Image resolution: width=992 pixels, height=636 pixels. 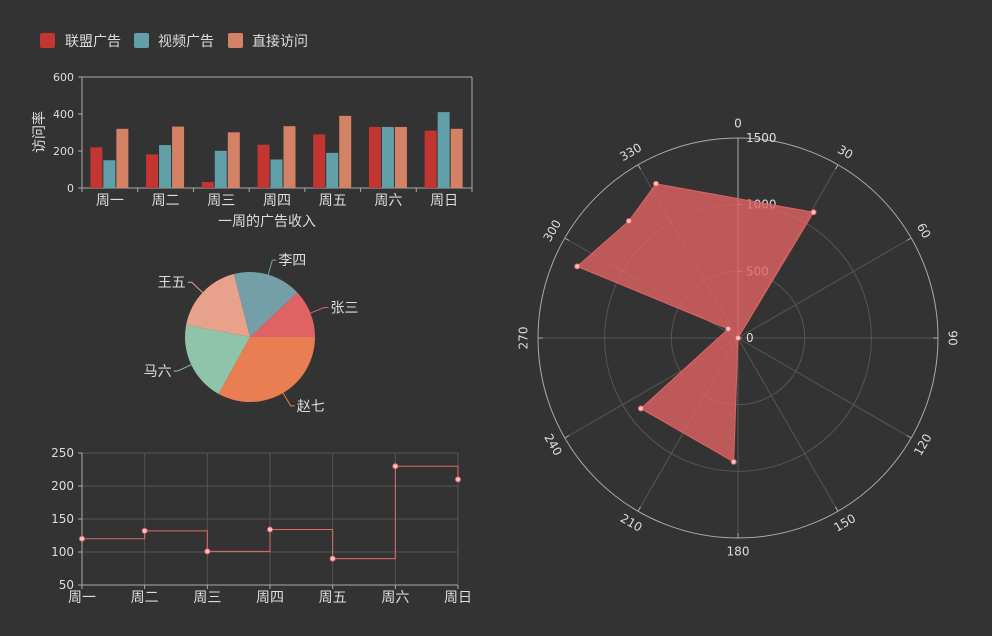 What do you see at coordinates (172, 283) in the screenshot?
I see `pie-label: 王五` at bounding box center [172, 283].